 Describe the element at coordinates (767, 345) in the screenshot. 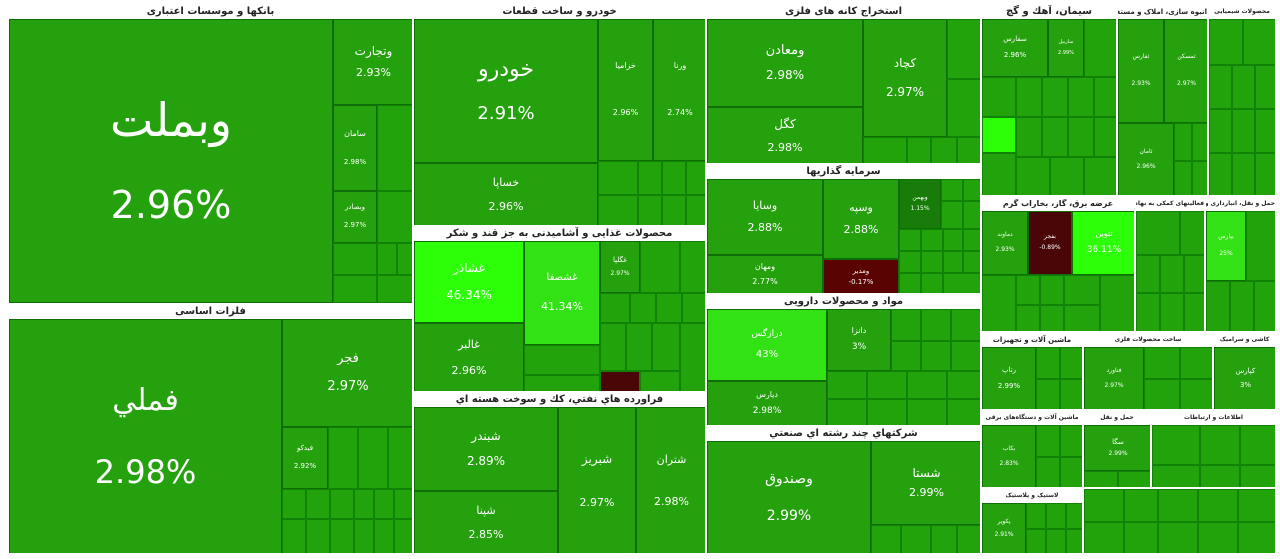

I see `stock-tile: درازگس 43%` at that location.